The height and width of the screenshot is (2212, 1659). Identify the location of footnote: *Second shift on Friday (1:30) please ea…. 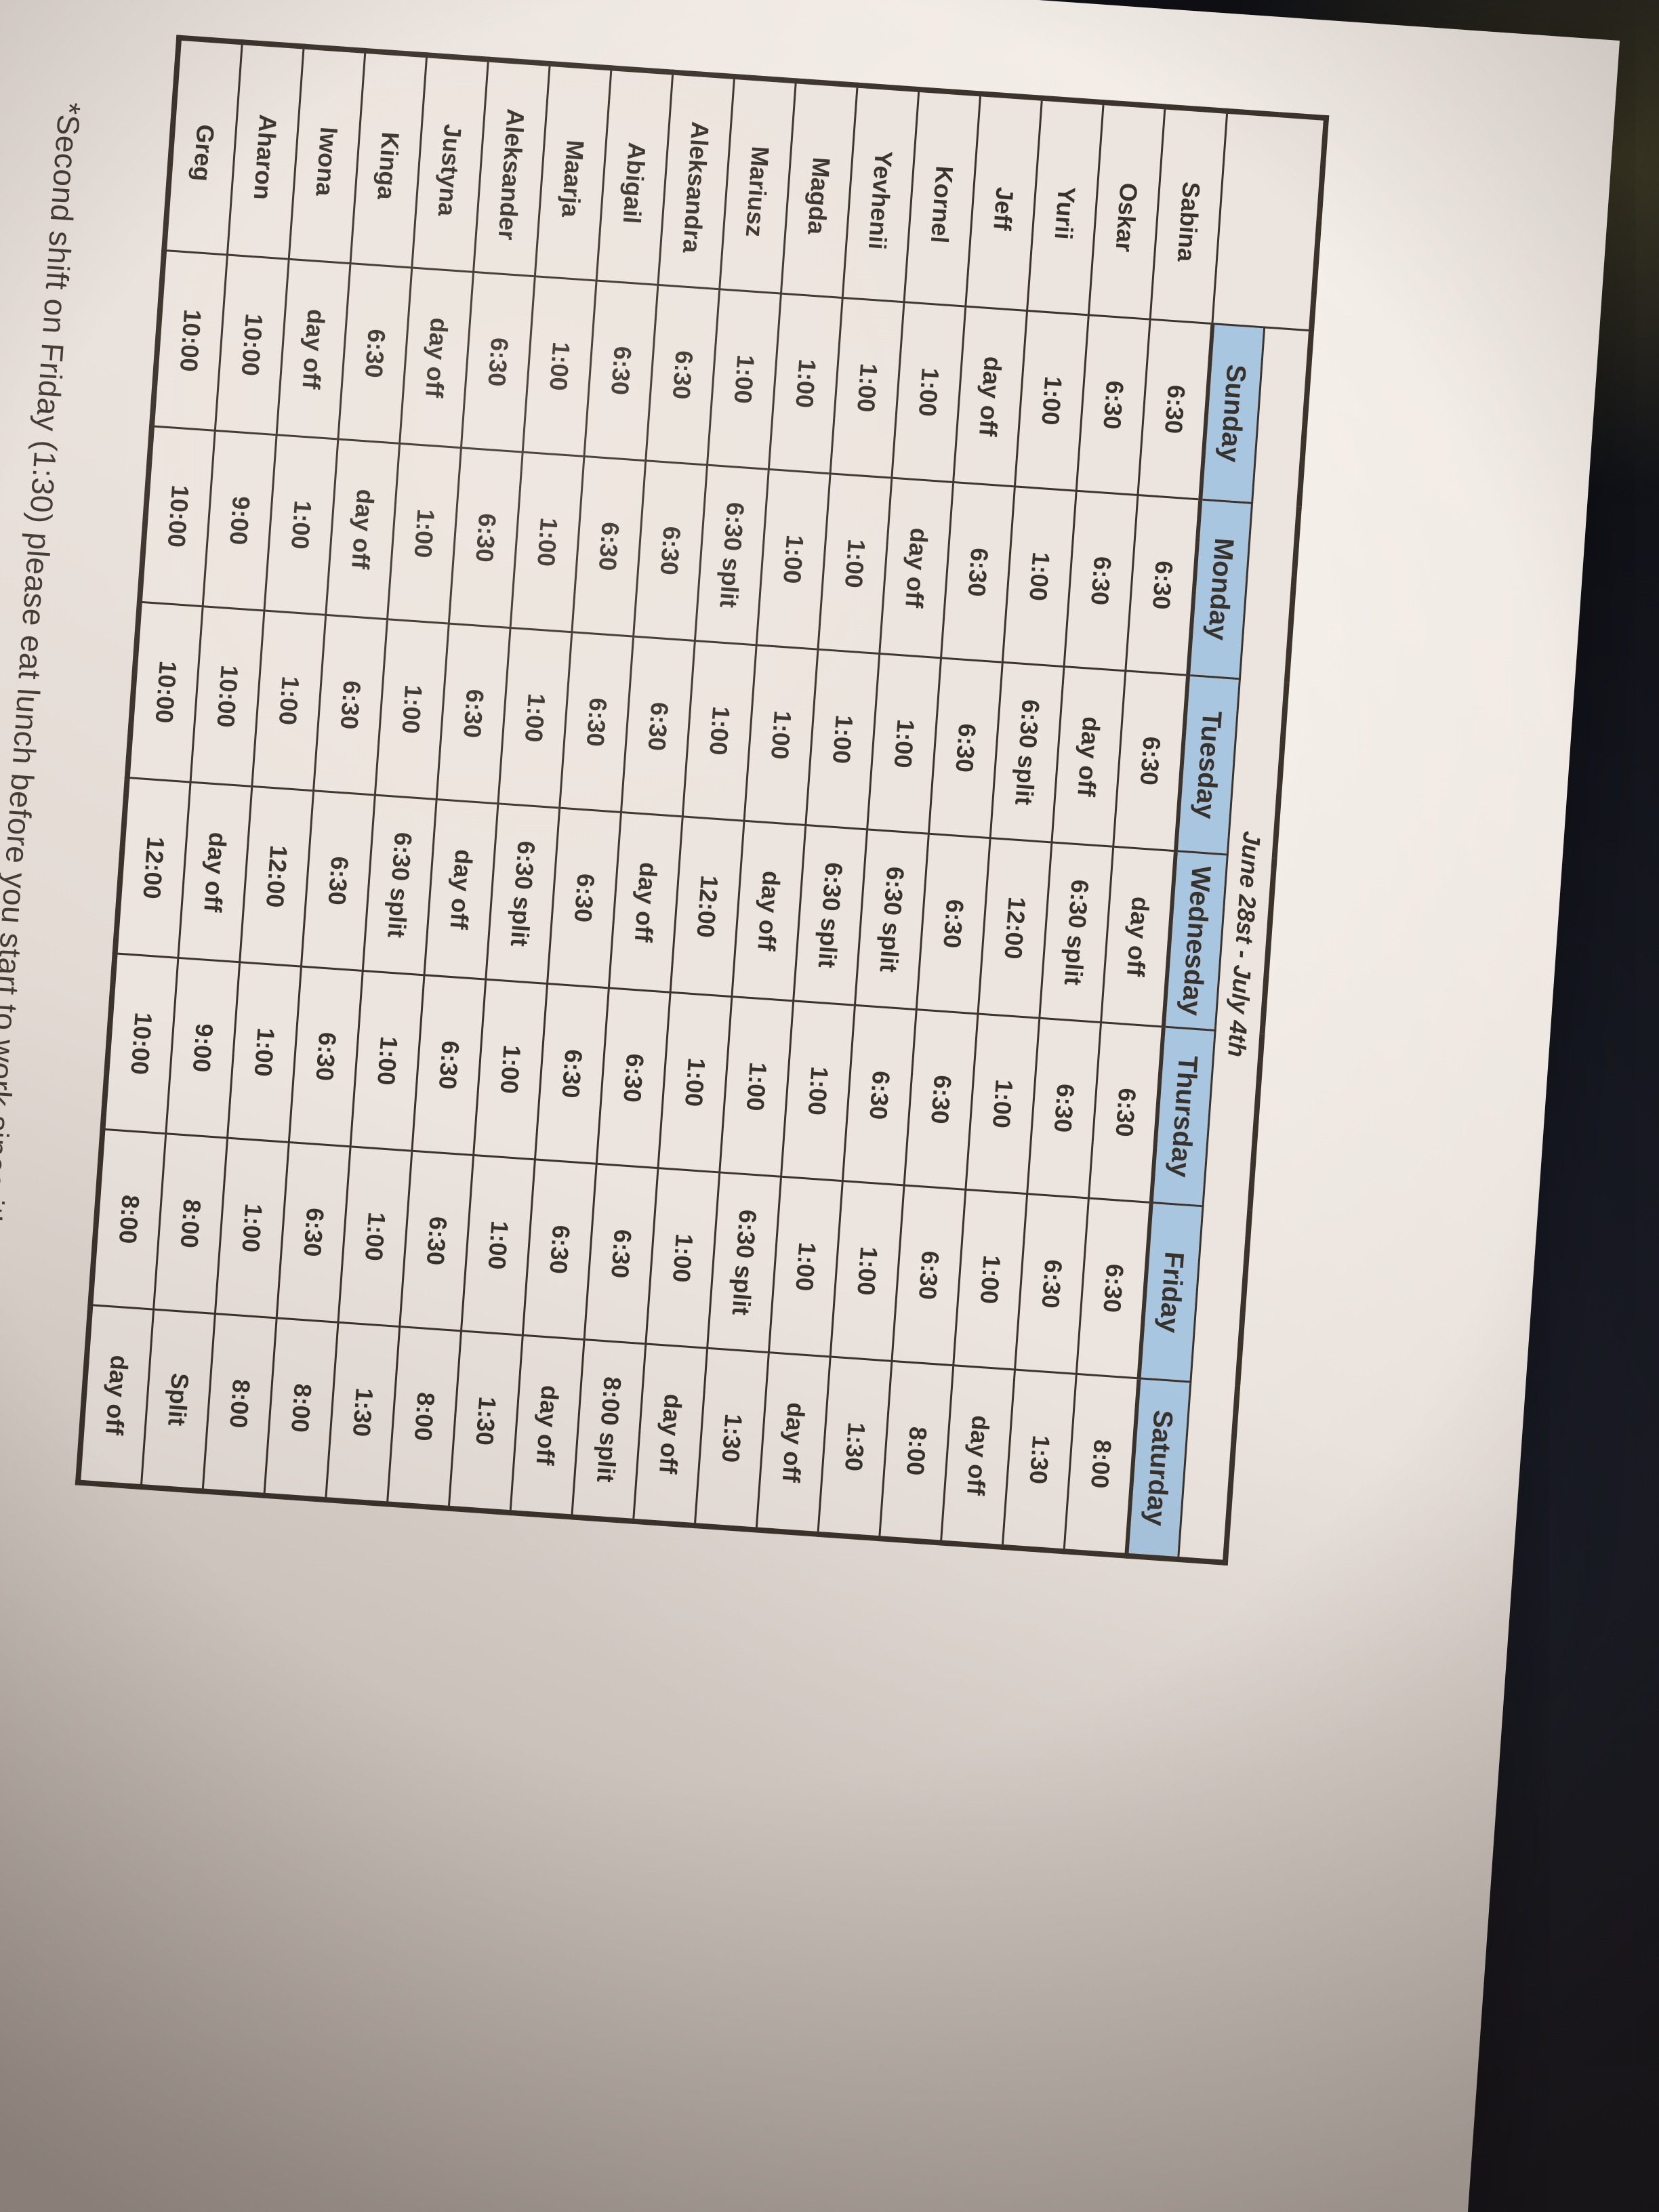
(44, 1000).